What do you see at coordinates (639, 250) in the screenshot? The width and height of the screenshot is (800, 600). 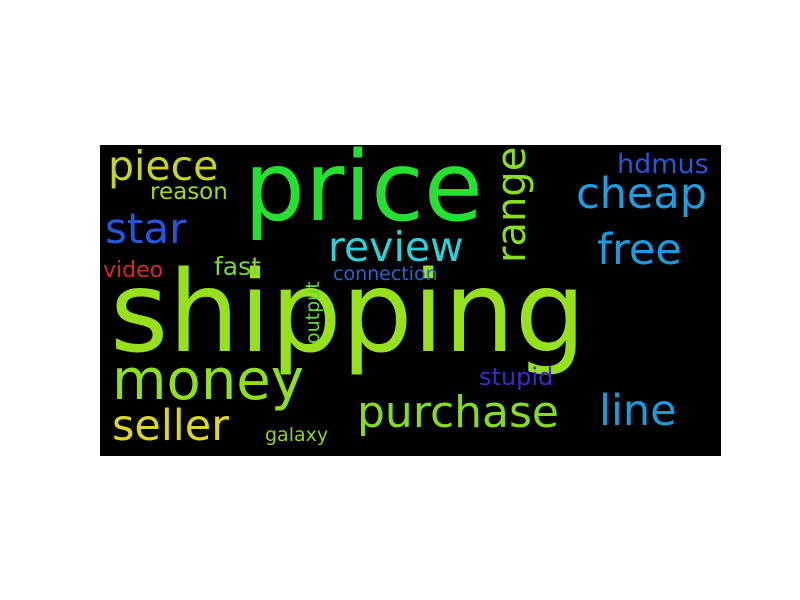 I see `word-free: free` at bounding box center [639, 250].